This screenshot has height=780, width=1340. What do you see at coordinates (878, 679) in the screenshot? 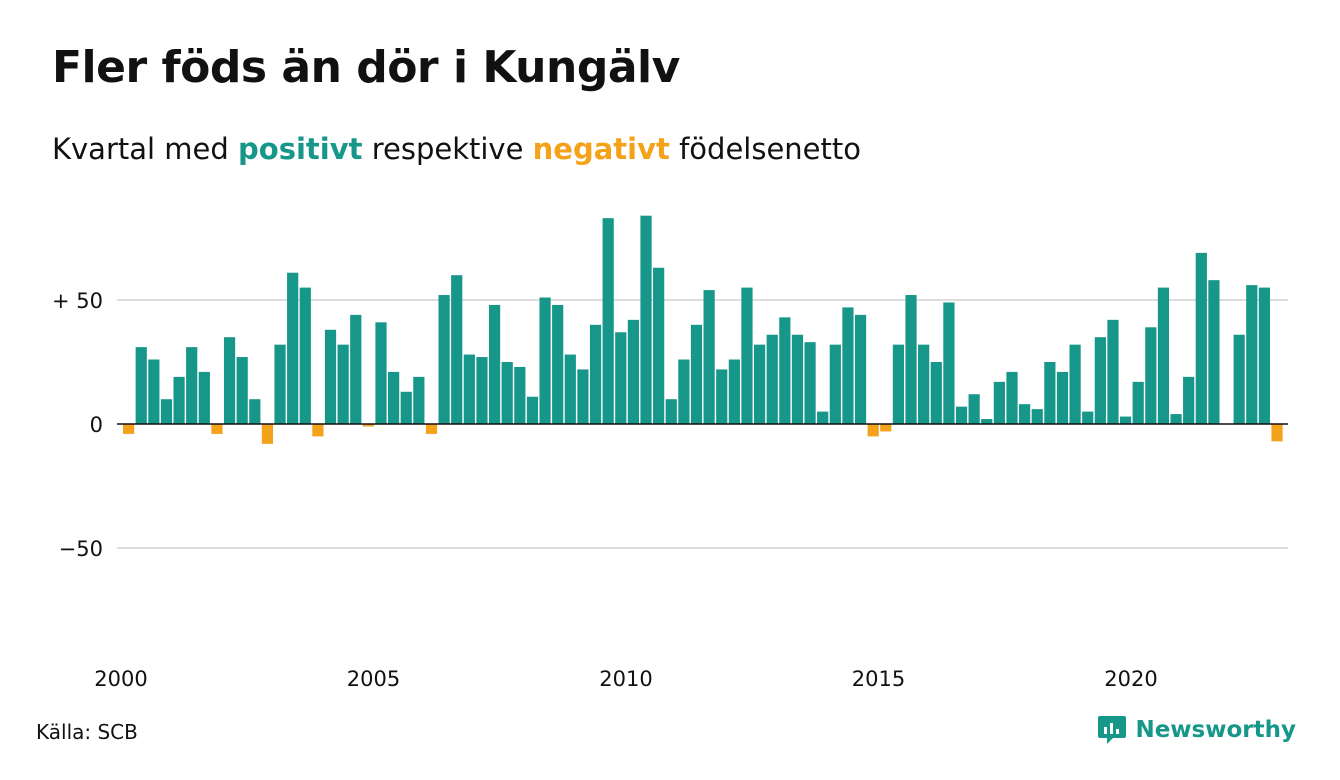
I see `x-tick-label: 2015` at bounding box center [878, 679].